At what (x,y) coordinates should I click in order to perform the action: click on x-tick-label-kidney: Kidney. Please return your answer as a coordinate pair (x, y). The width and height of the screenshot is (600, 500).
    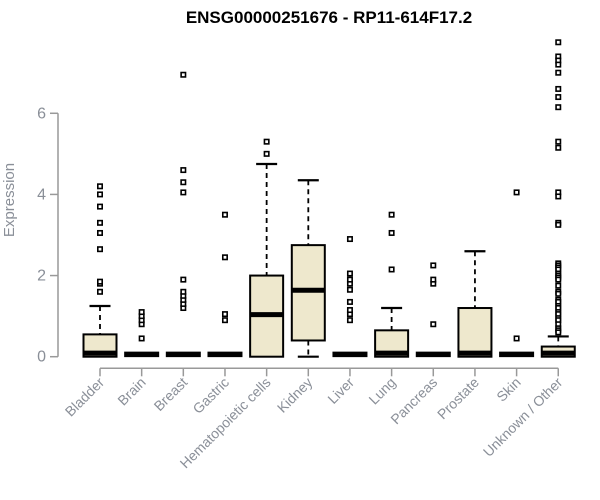
    Looking at the image, I should click on (295, 395).